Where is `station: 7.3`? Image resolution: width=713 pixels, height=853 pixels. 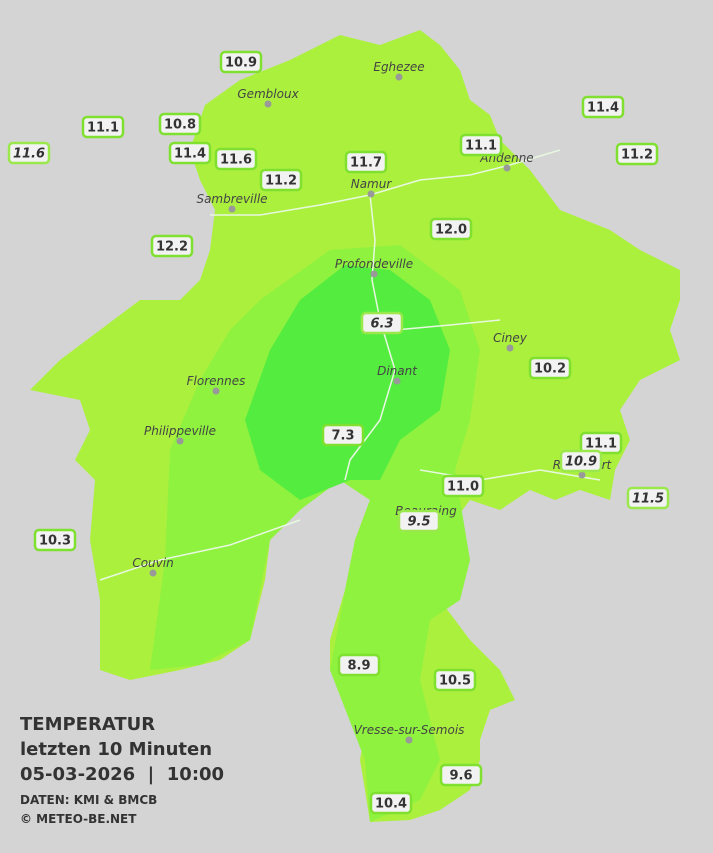
station: 7.3 is located at coordinates (343, 435).